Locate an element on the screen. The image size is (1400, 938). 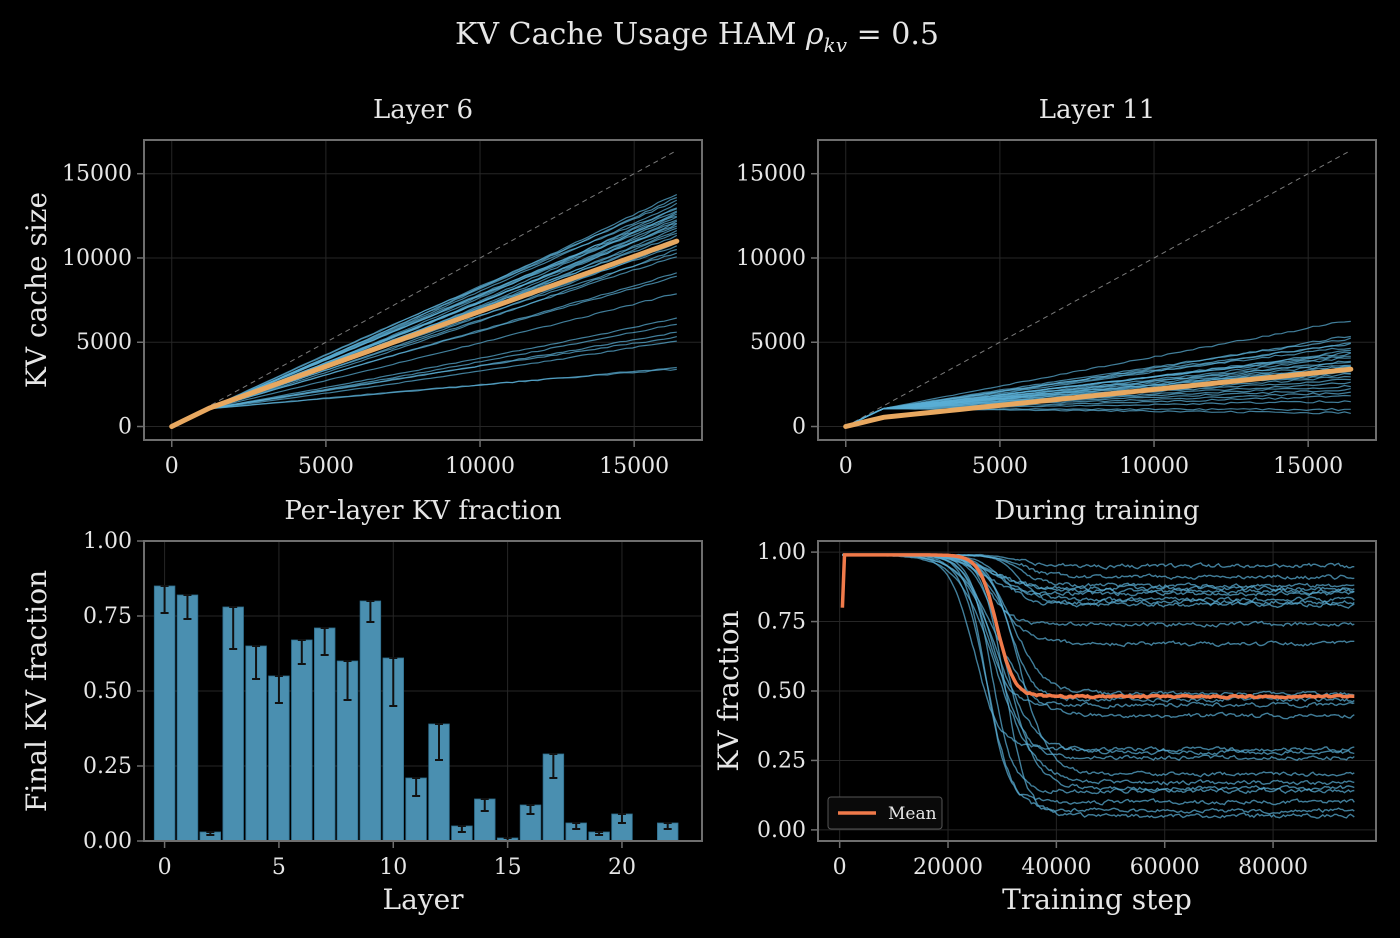
figure-title: KV Cache Usage HAM ρkv = 0.5 is located at coordinates (697, 37).